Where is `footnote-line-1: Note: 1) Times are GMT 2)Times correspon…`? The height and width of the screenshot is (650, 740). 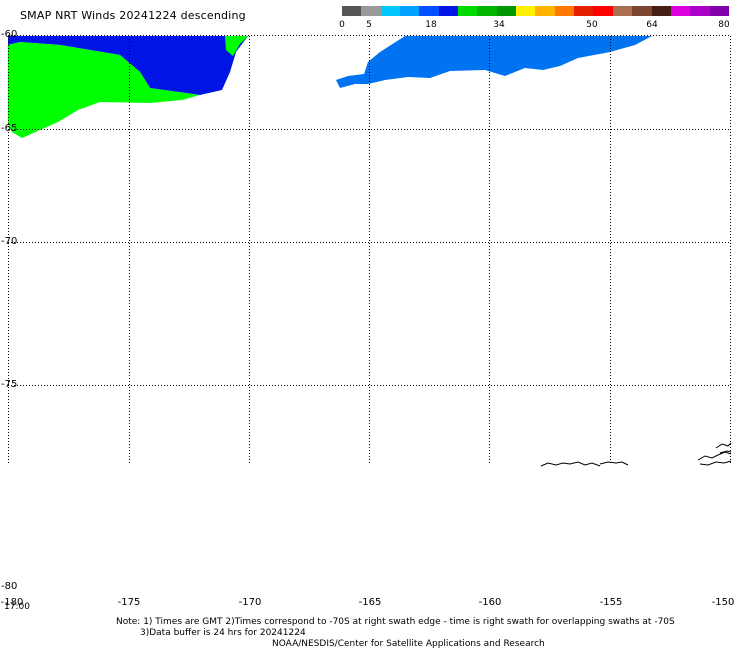
footnote-line-1: Note: 1) Times are GMT 2)Times correspon… is located at coordinates (395, 622).